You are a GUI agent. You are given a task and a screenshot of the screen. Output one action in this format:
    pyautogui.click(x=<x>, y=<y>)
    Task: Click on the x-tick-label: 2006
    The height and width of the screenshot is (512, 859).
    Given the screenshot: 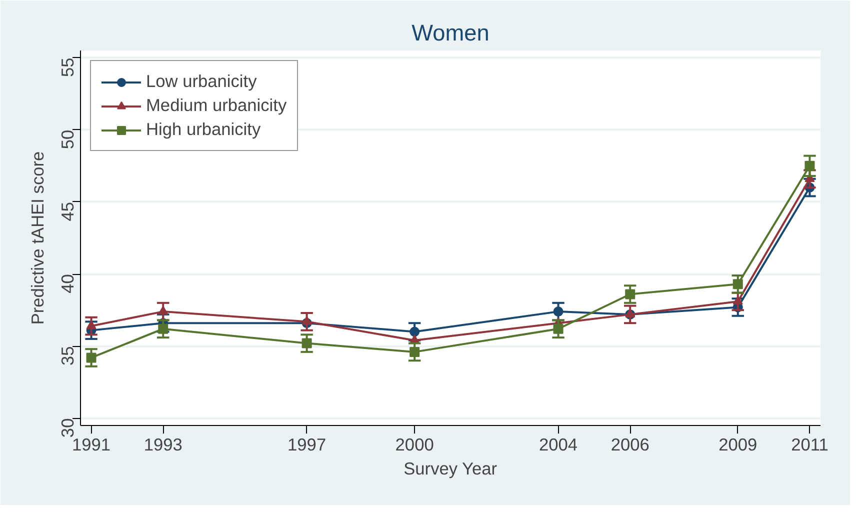 What is the action you would take?
    pyautogui.click(x=630, y=444)
    